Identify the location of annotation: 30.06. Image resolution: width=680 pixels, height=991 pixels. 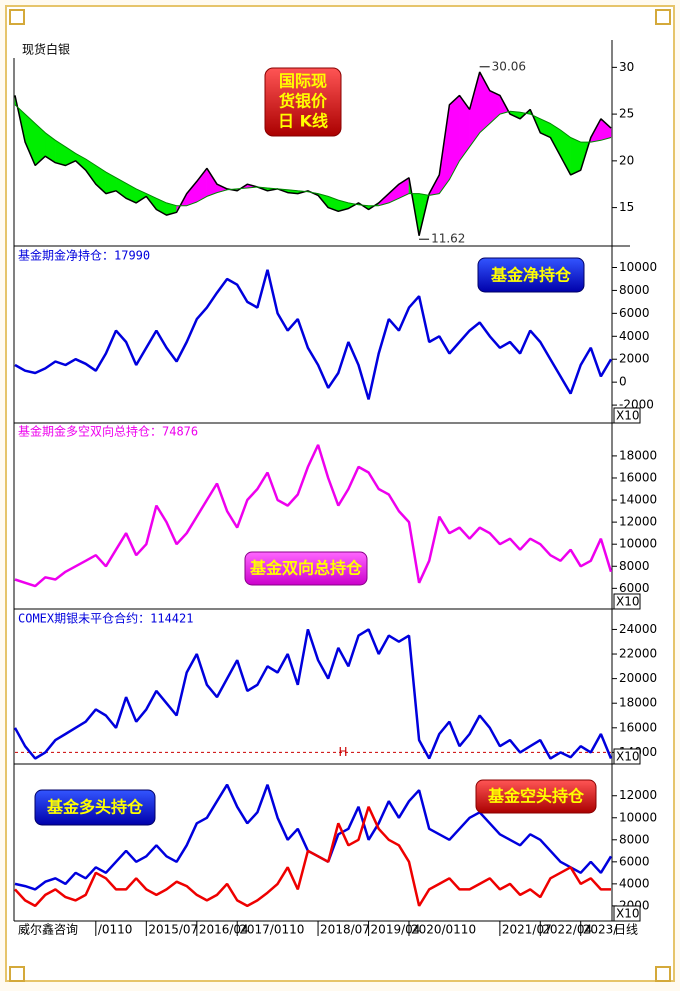
(509, 66).